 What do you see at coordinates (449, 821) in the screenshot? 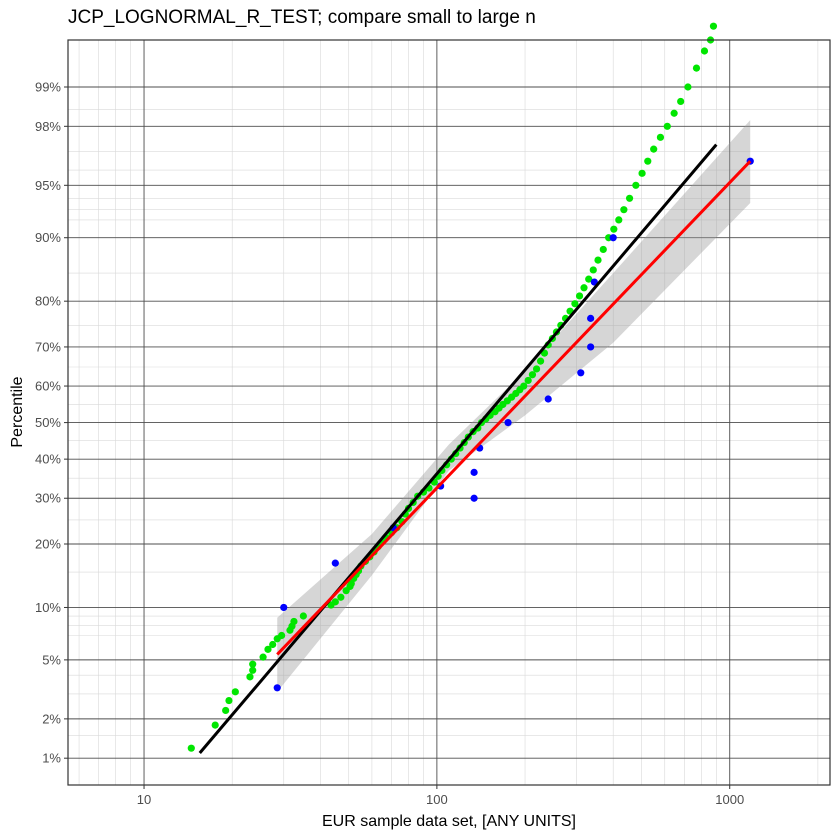
I see `x-axis-label: EUR sample data set, [ANY UNITS]` at bounding box center [449, 821].